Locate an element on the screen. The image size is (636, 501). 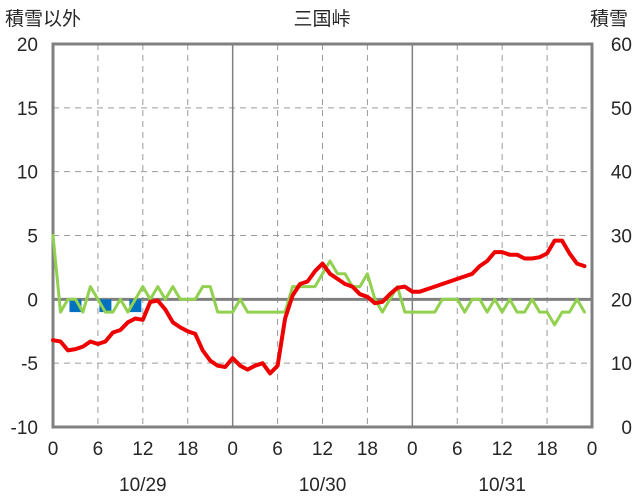
chart-title: 三国峠 is located at coordinates (321, 19).